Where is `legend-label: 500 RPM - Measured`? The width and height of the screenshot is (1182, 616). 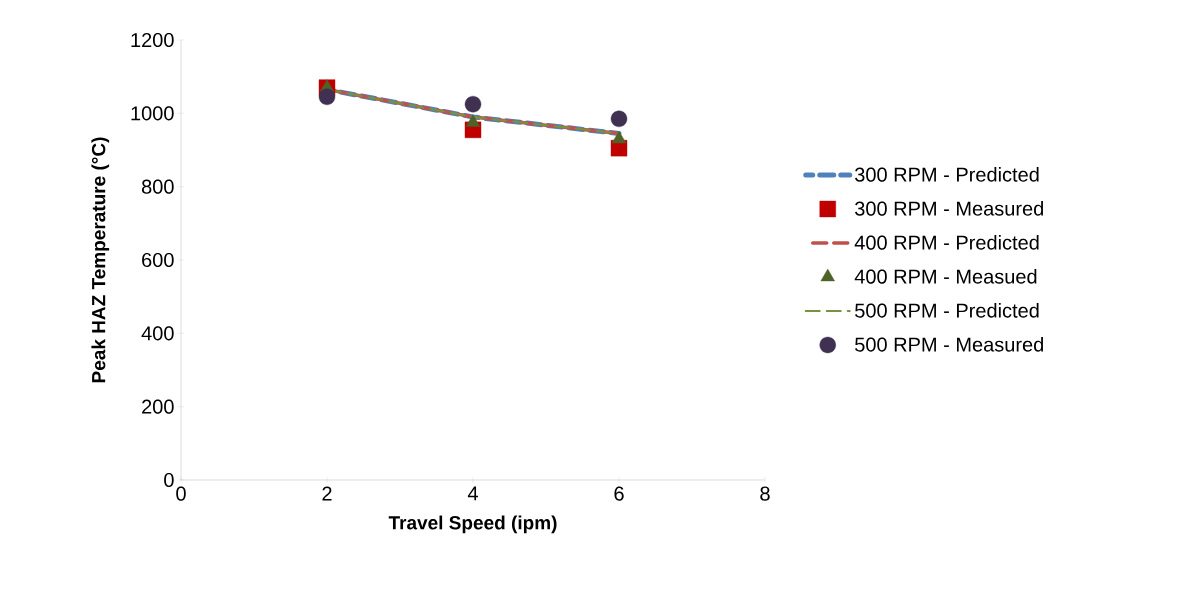 legend-label: 500 RPM - Measured is located at coordinates (949, 344).